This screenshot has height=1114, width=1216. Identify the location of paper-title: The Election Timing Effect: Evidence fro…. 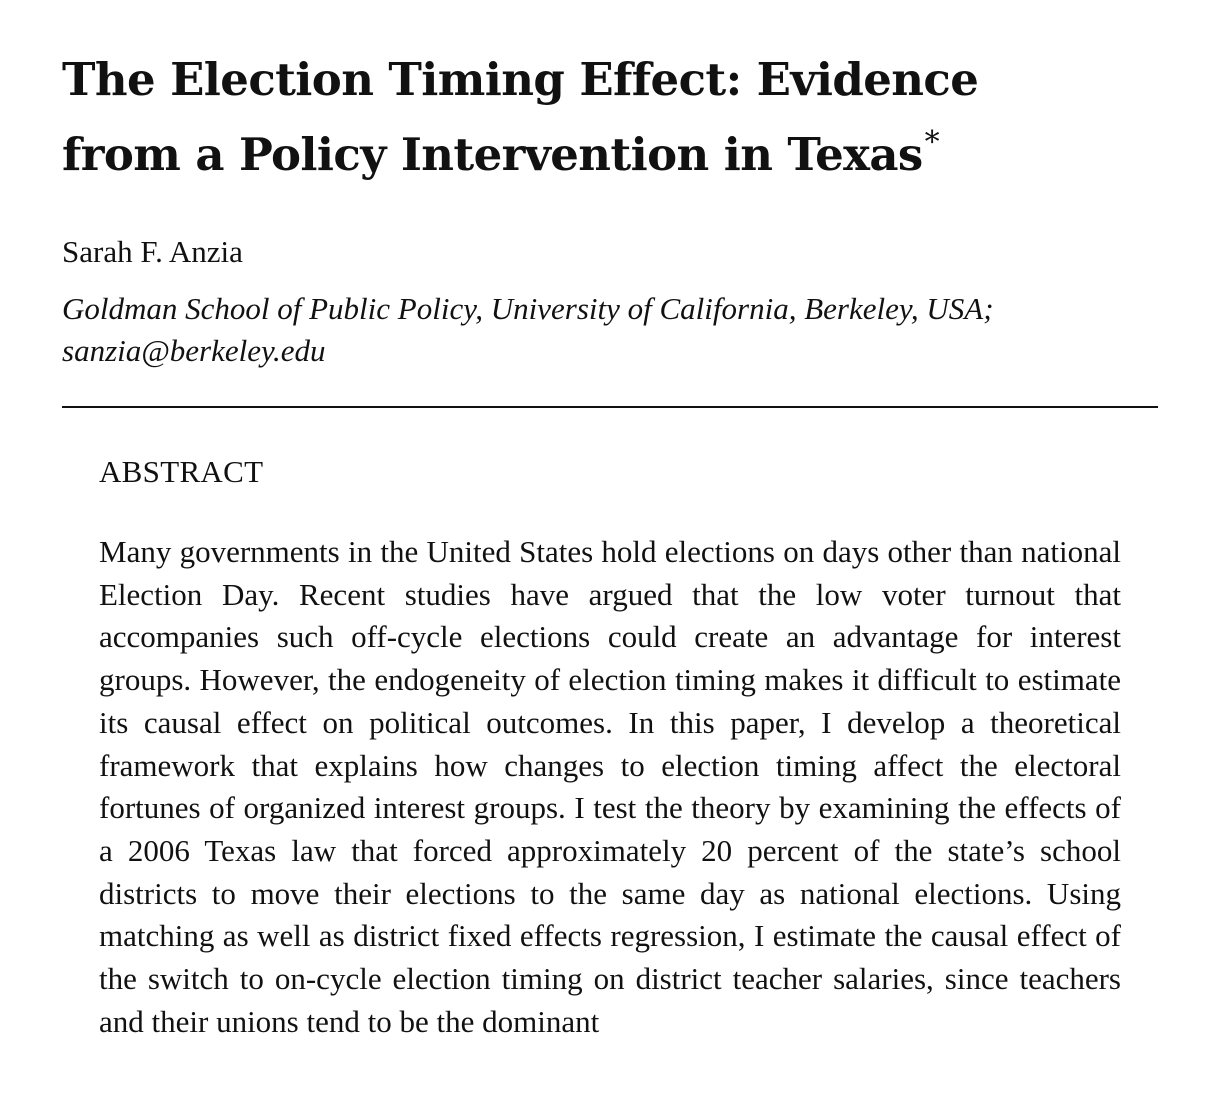
(610, 117).